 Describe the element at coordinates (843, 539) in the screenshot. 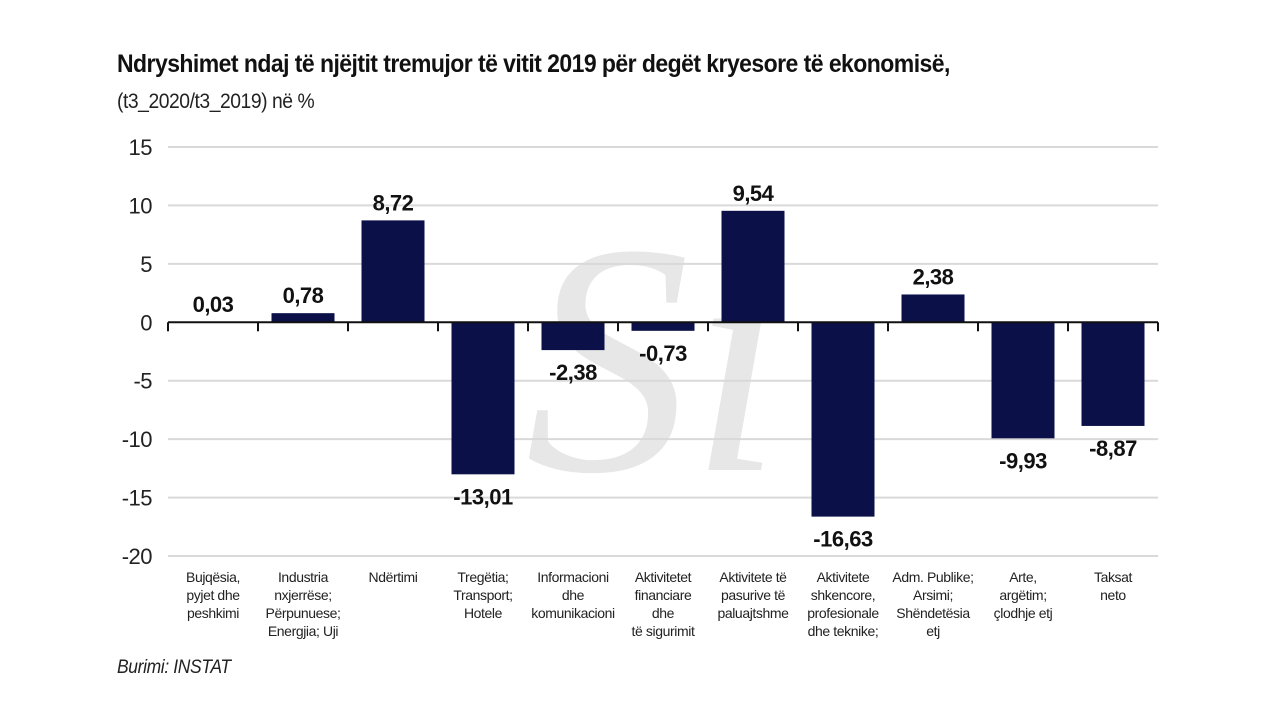

I see `data-label: -16,63` at that location.